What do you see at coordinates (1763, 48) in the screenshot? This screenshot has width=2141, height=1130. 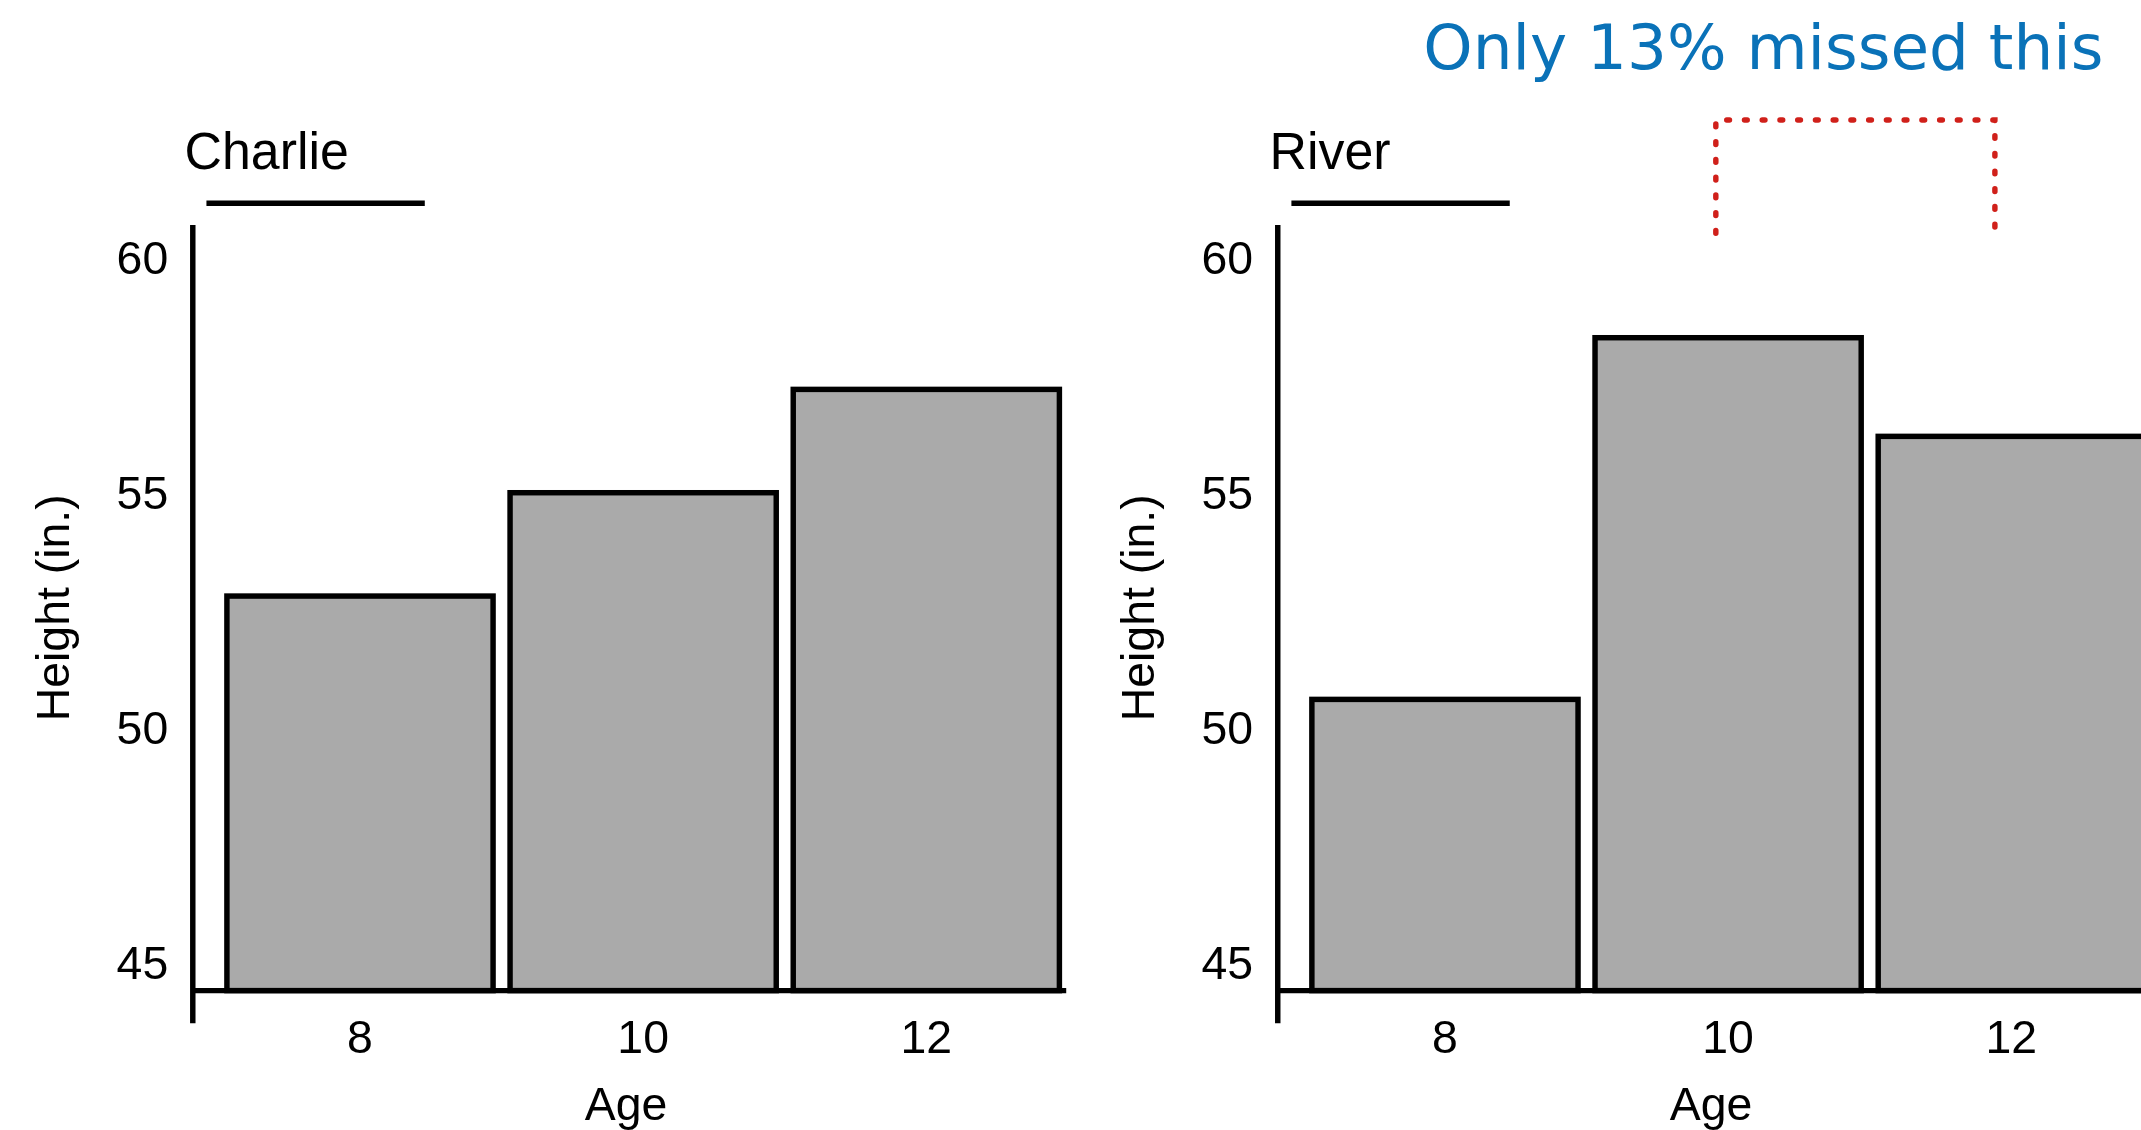 I see `text: Only 13% missed this` at bounding box center [1763, 48].